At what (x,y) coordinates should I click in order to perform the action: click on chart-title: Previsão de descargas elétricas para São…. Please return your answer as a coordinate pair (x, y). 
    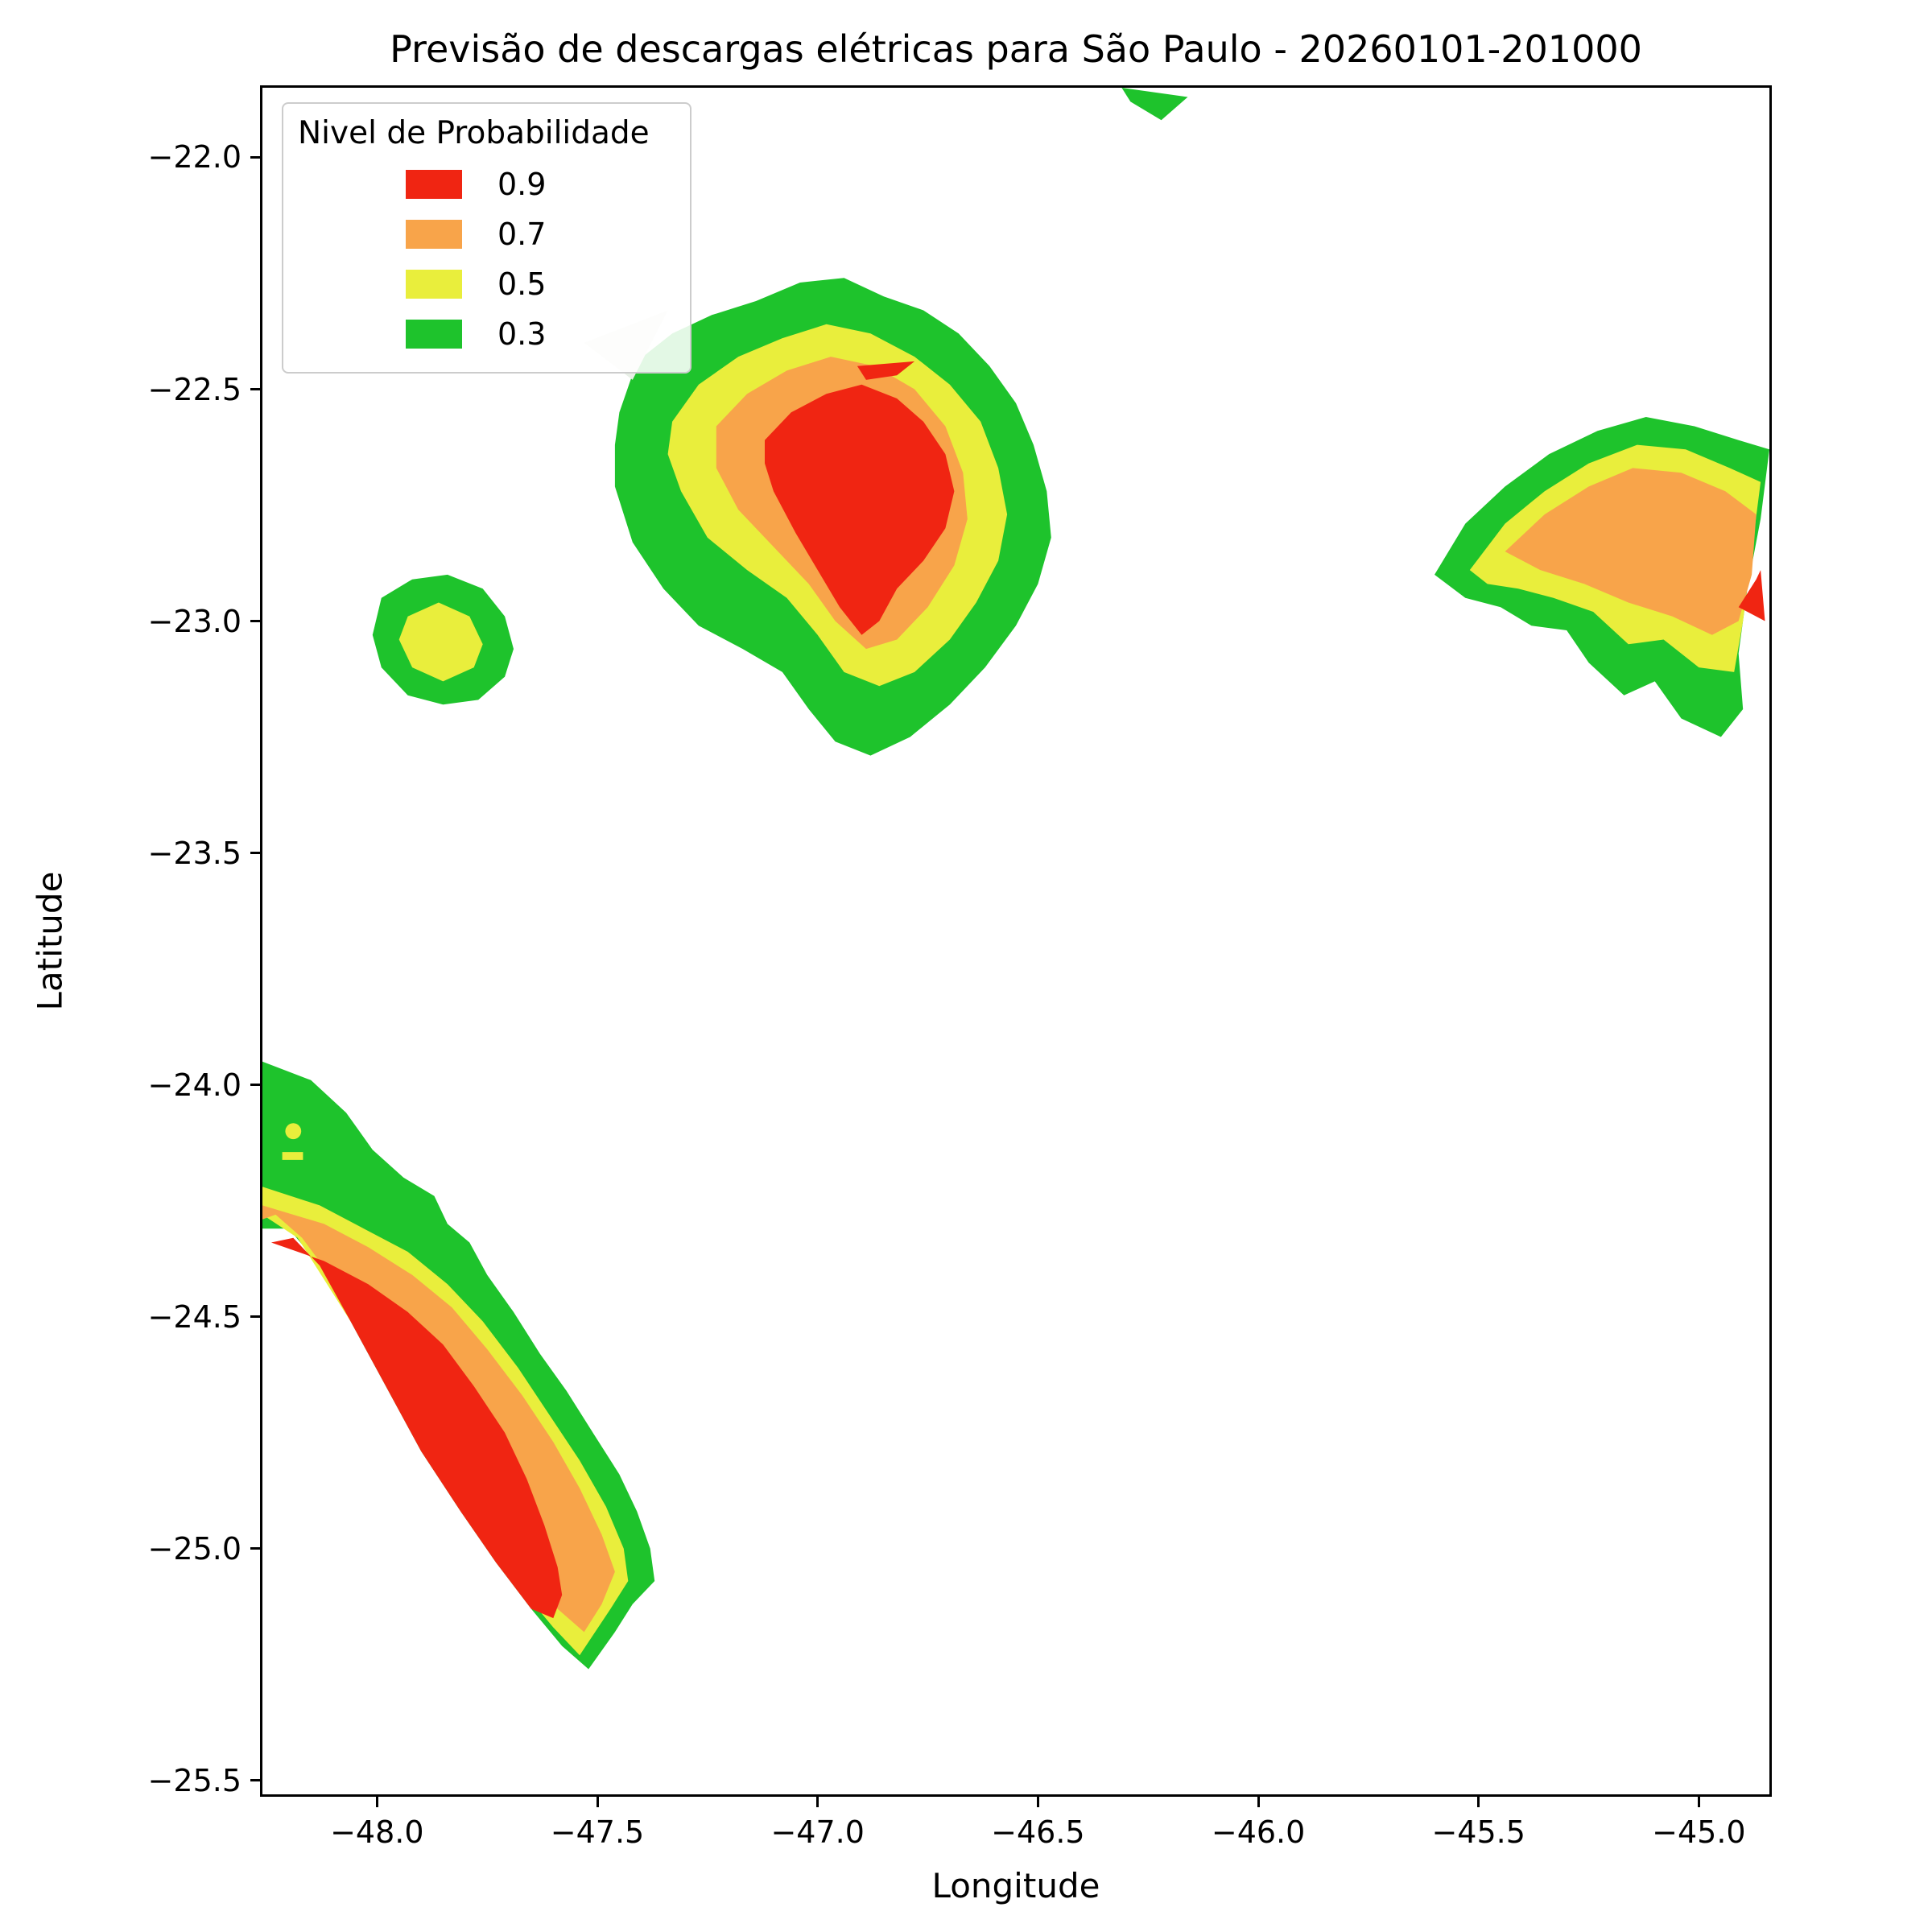
    Looking at the image, I should click on (1016, 49).